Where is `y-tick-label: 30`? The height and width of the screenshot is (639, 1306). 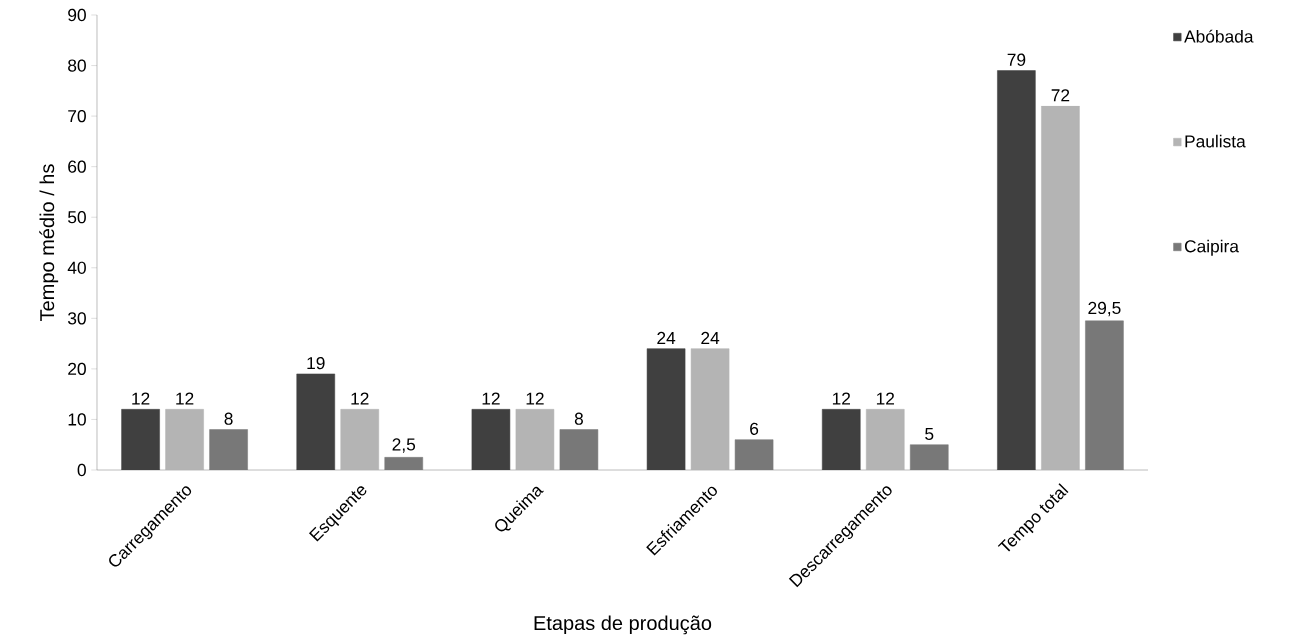 y-tick-label: 30 is located at coordinates (76, 318).